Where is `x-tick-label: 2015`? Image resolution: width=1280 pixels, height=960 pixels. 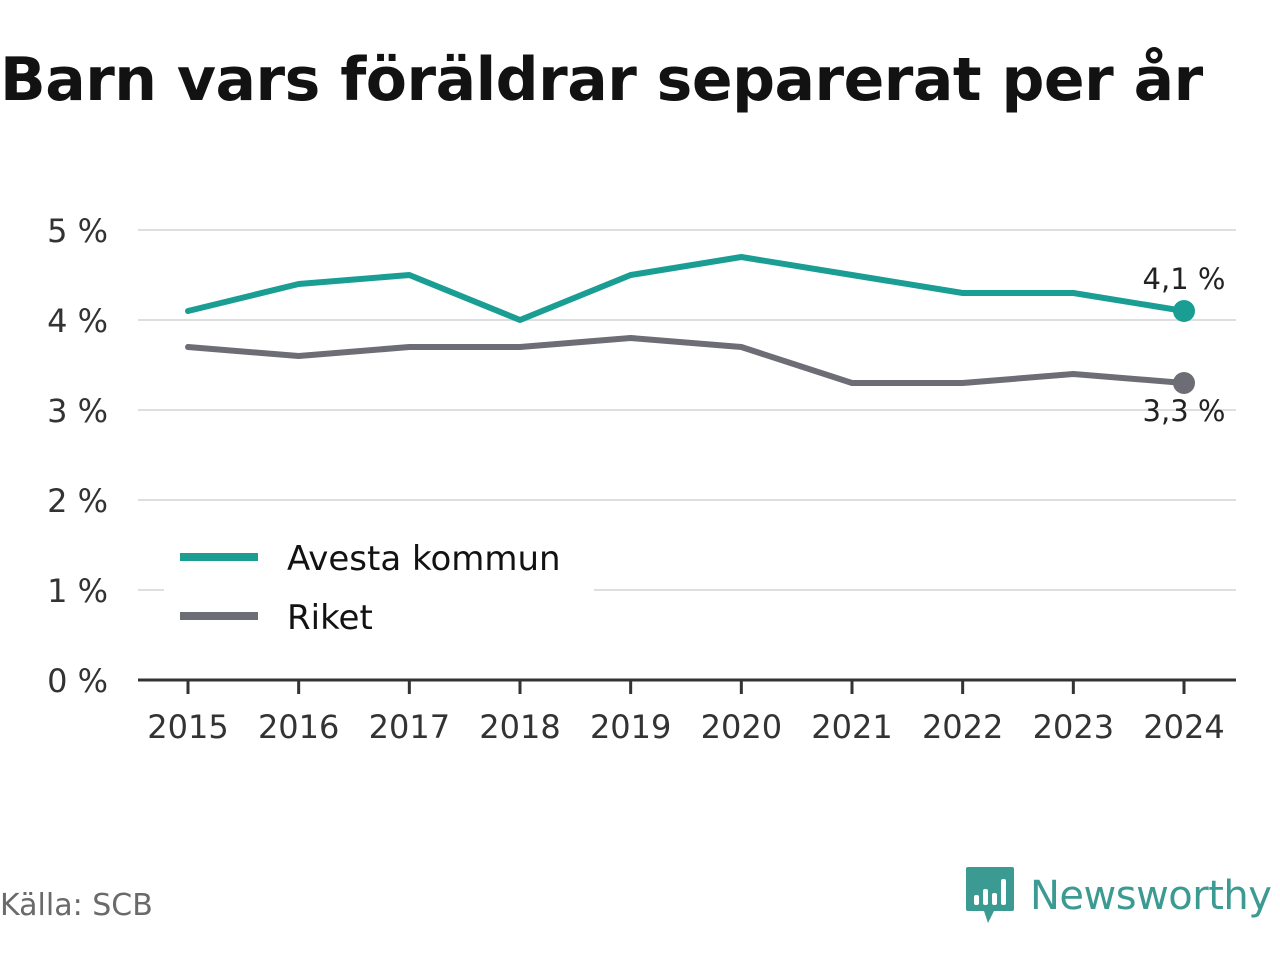
x-tick-label: 2015 is located at coordinates (187, 727).